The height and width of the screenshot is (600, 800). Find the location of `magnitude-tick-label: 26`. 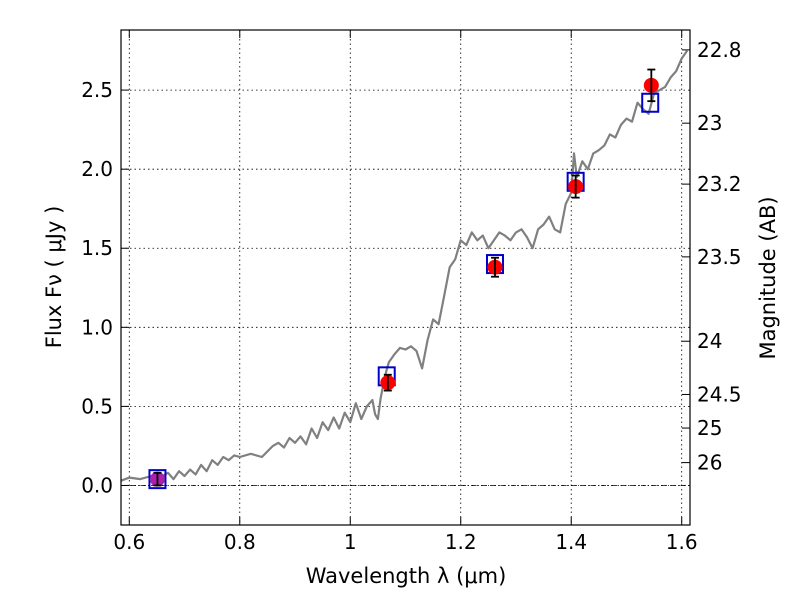

magnitude-tick-label: 26 is located at coordinates (709, 463).